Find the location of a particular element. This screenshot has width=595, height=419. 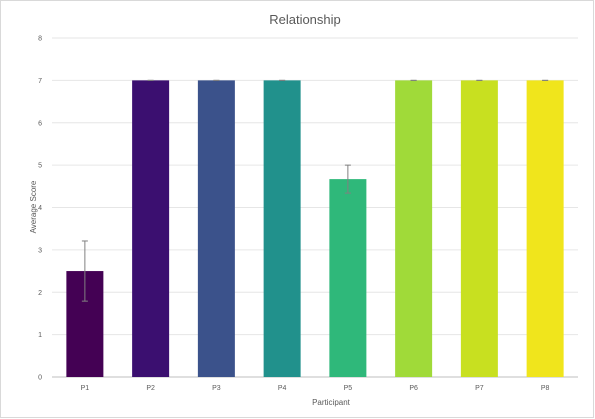

x-tick-label: P6 is located at coordinates (413, 388).